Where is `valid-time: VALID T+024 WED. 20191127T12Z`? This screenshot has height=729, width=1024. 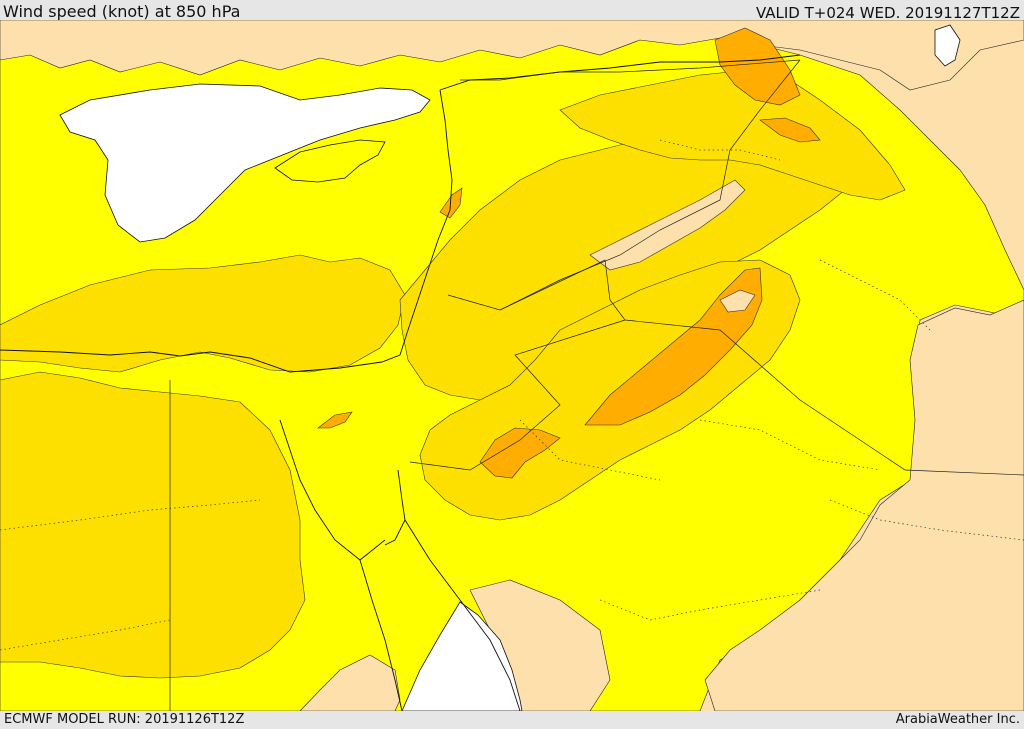 valid-time: VALID T+024 WED. 20191127T12Z is located at coordinates (887, 13).